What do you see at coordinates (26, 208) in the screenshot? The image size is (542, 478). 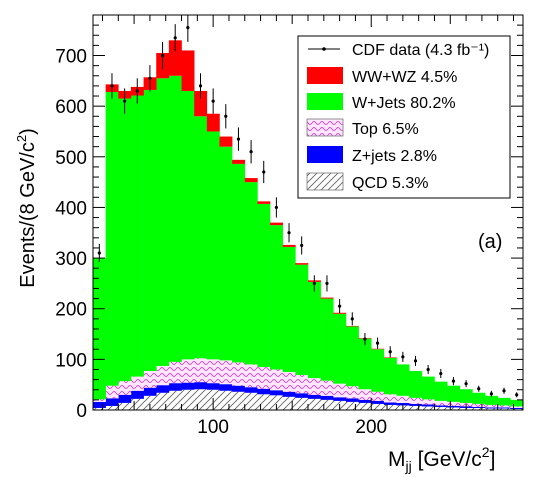 I see `y-axis-label: Events/(8 GeV/c2)` at bounding box center [26, 208].